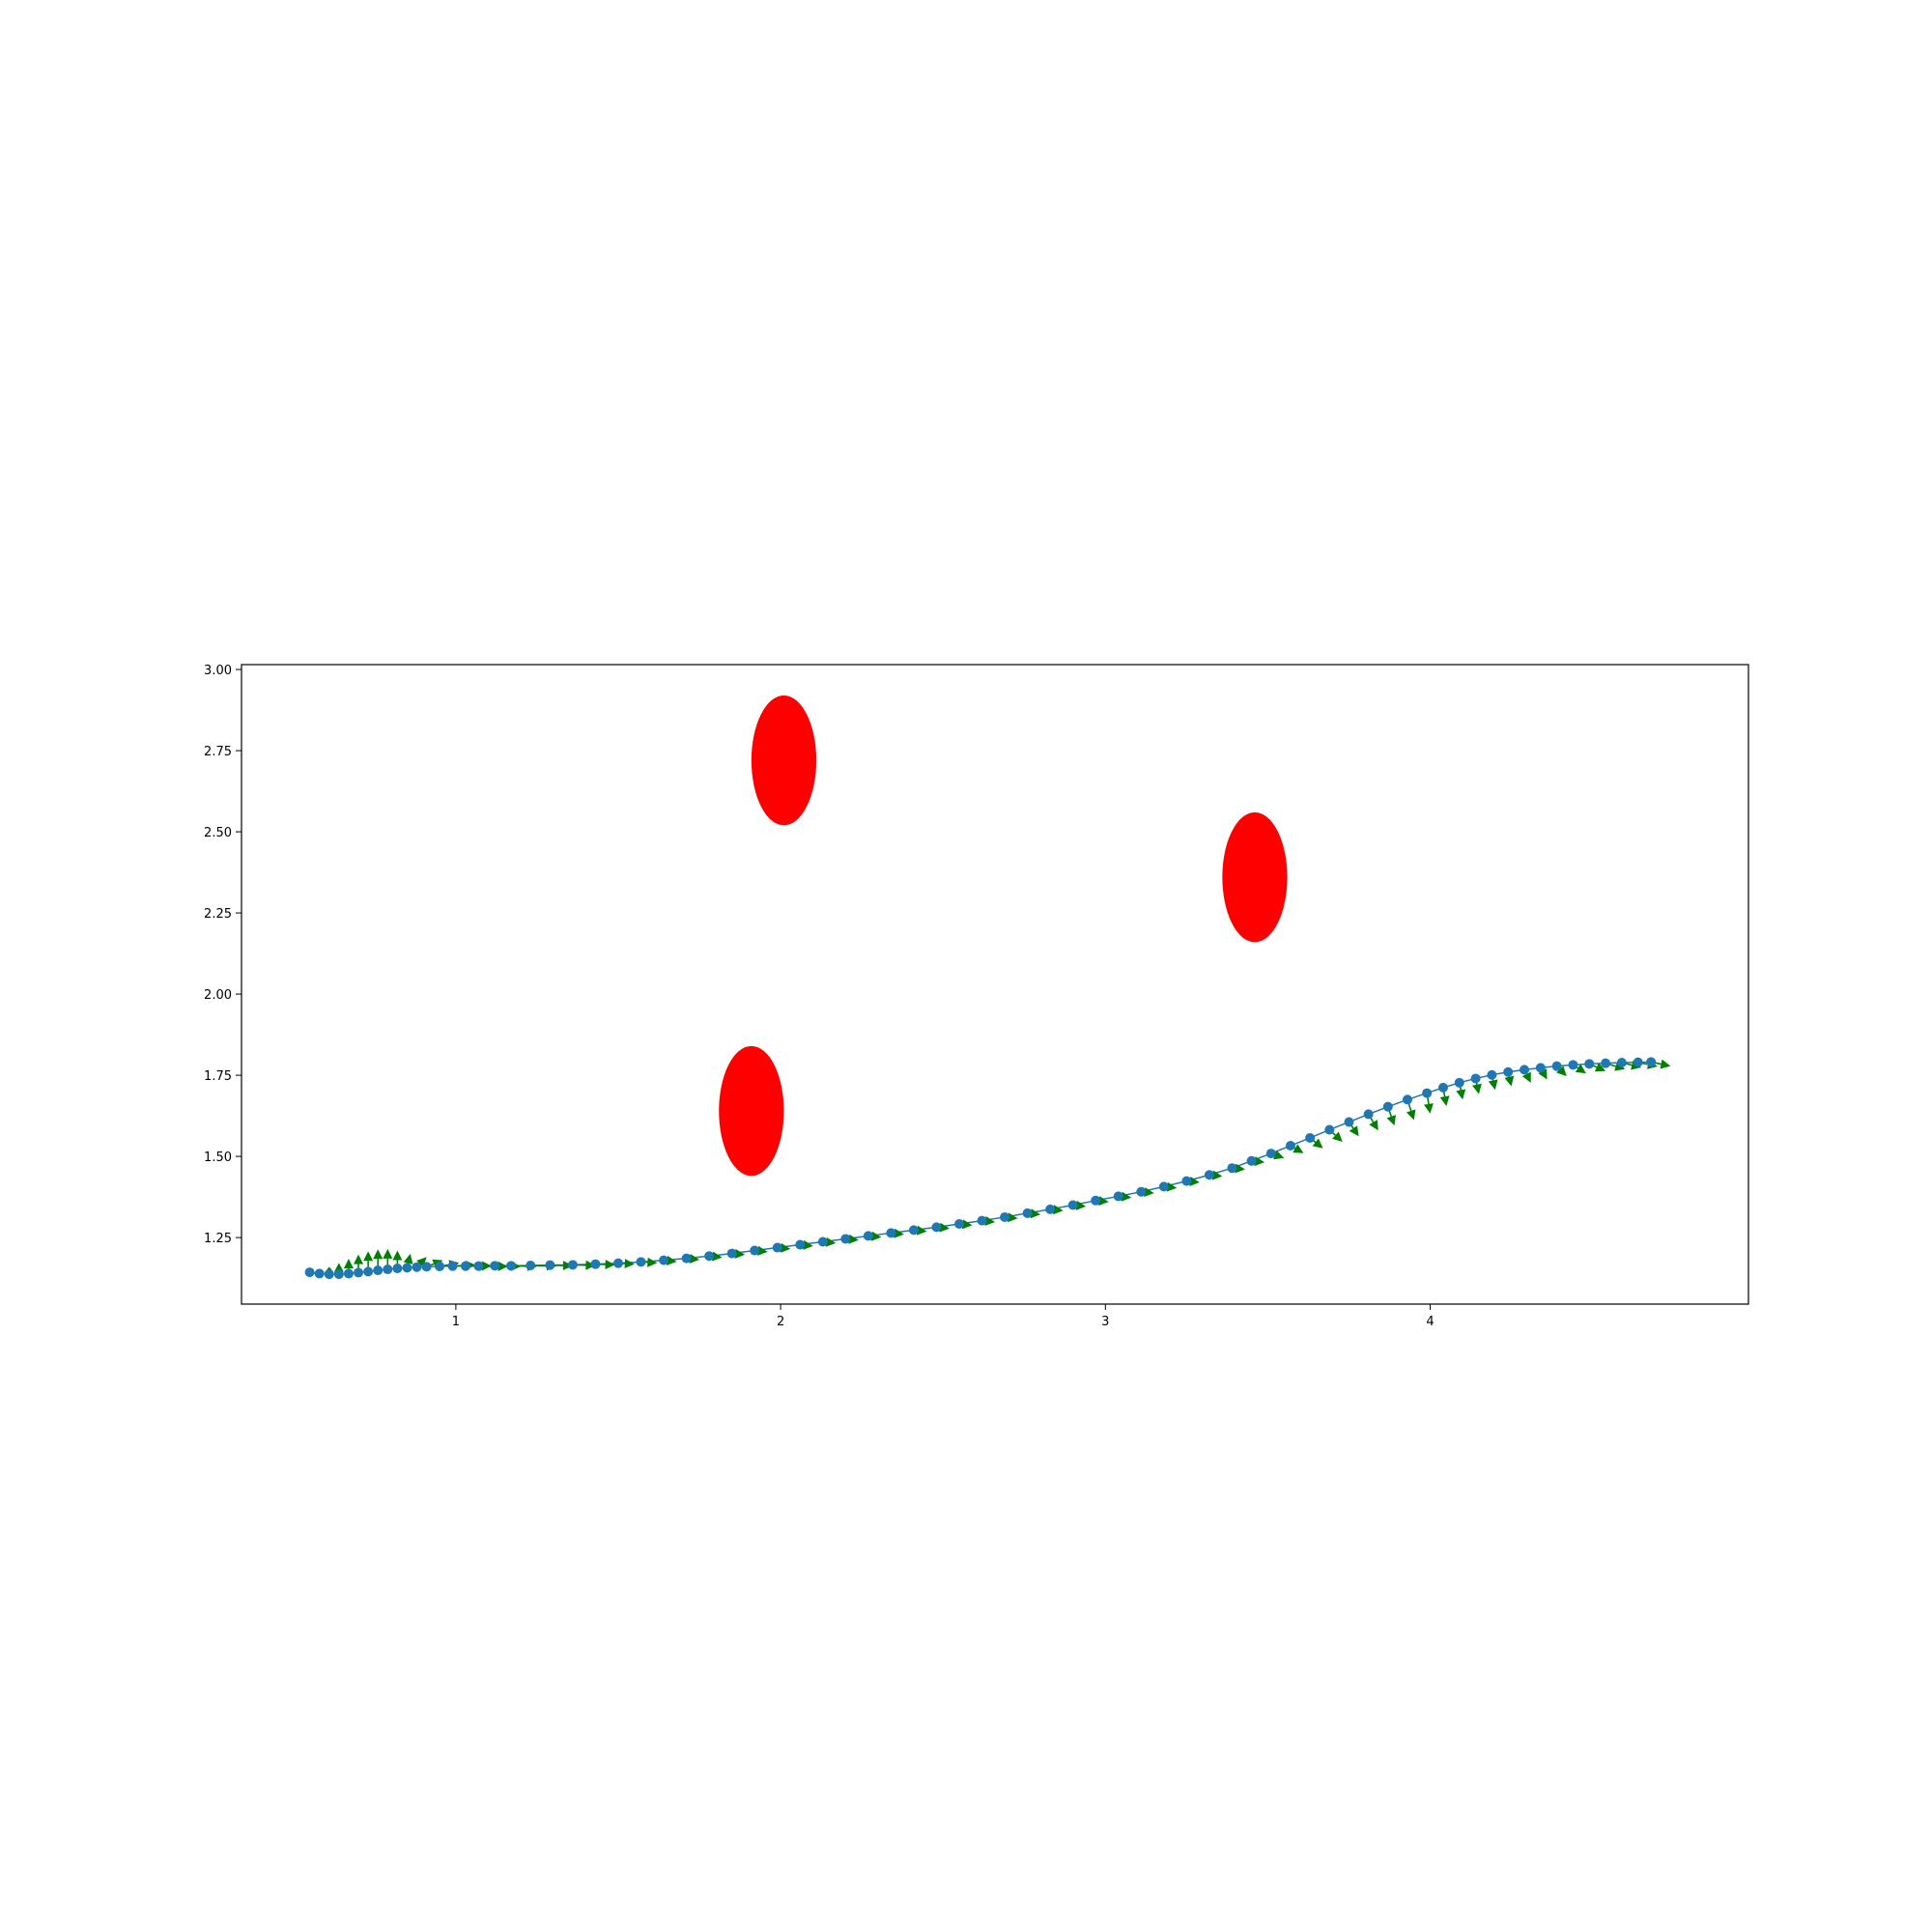 The width and height of the screenshot is (1932, 1932). What do you see at coordinates (218, 752) in the screenshot?
I see `y-tick-label: 2.75` at bounding box center [218, 752].